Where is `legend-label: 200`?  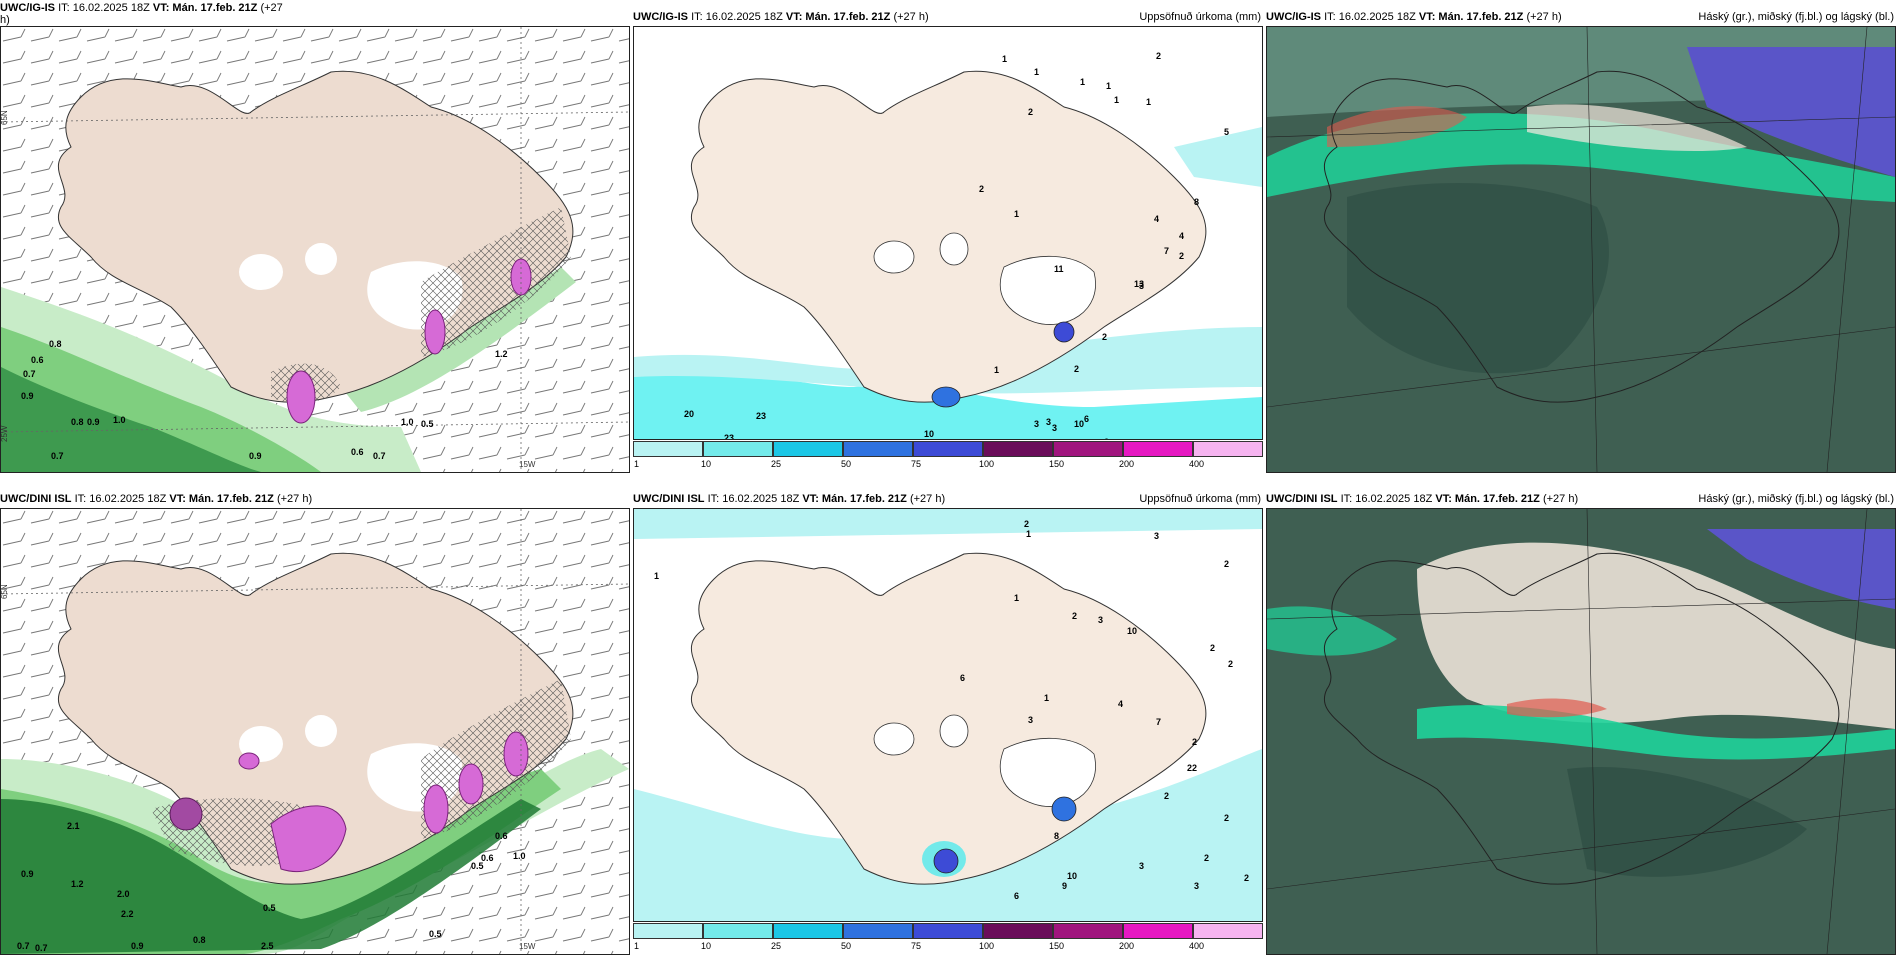 legend-label: 200 is located at coordinates (1127, 464).